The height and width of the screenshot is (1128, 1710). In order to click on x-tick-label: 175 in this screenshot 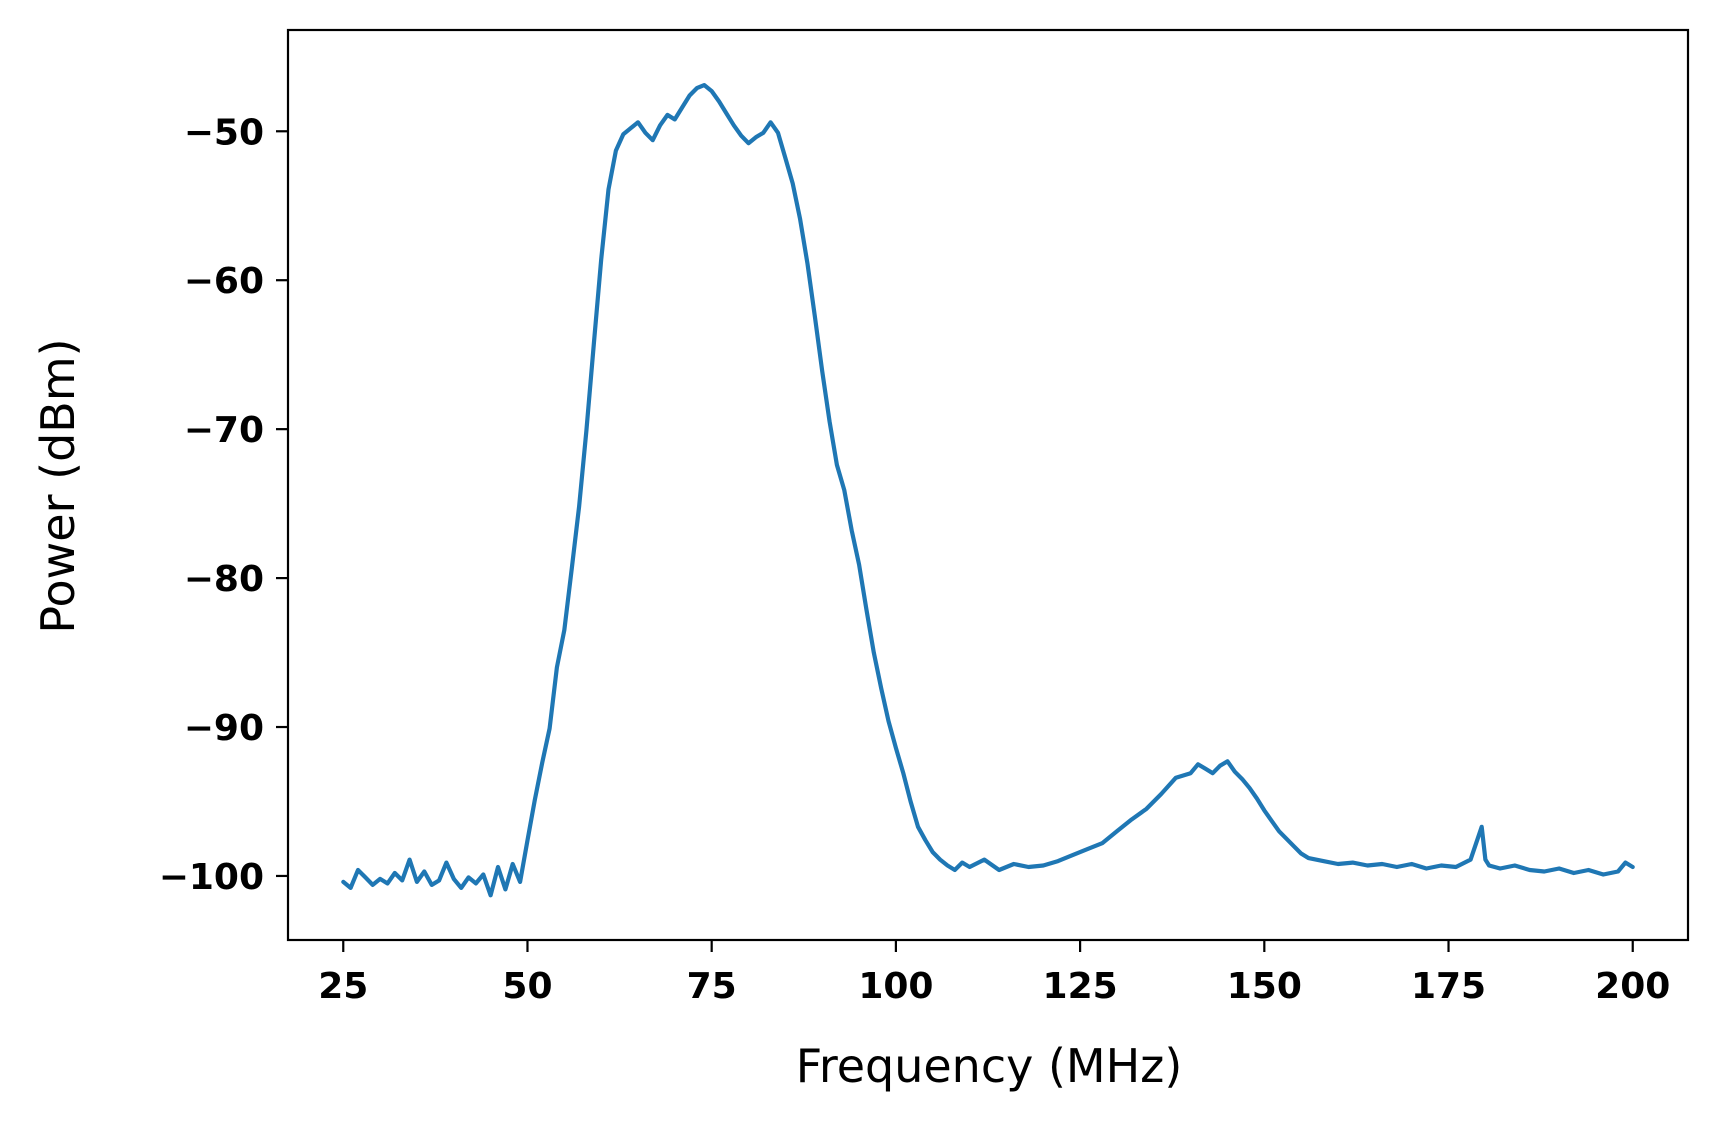, I will do `click(1448, 986)`.